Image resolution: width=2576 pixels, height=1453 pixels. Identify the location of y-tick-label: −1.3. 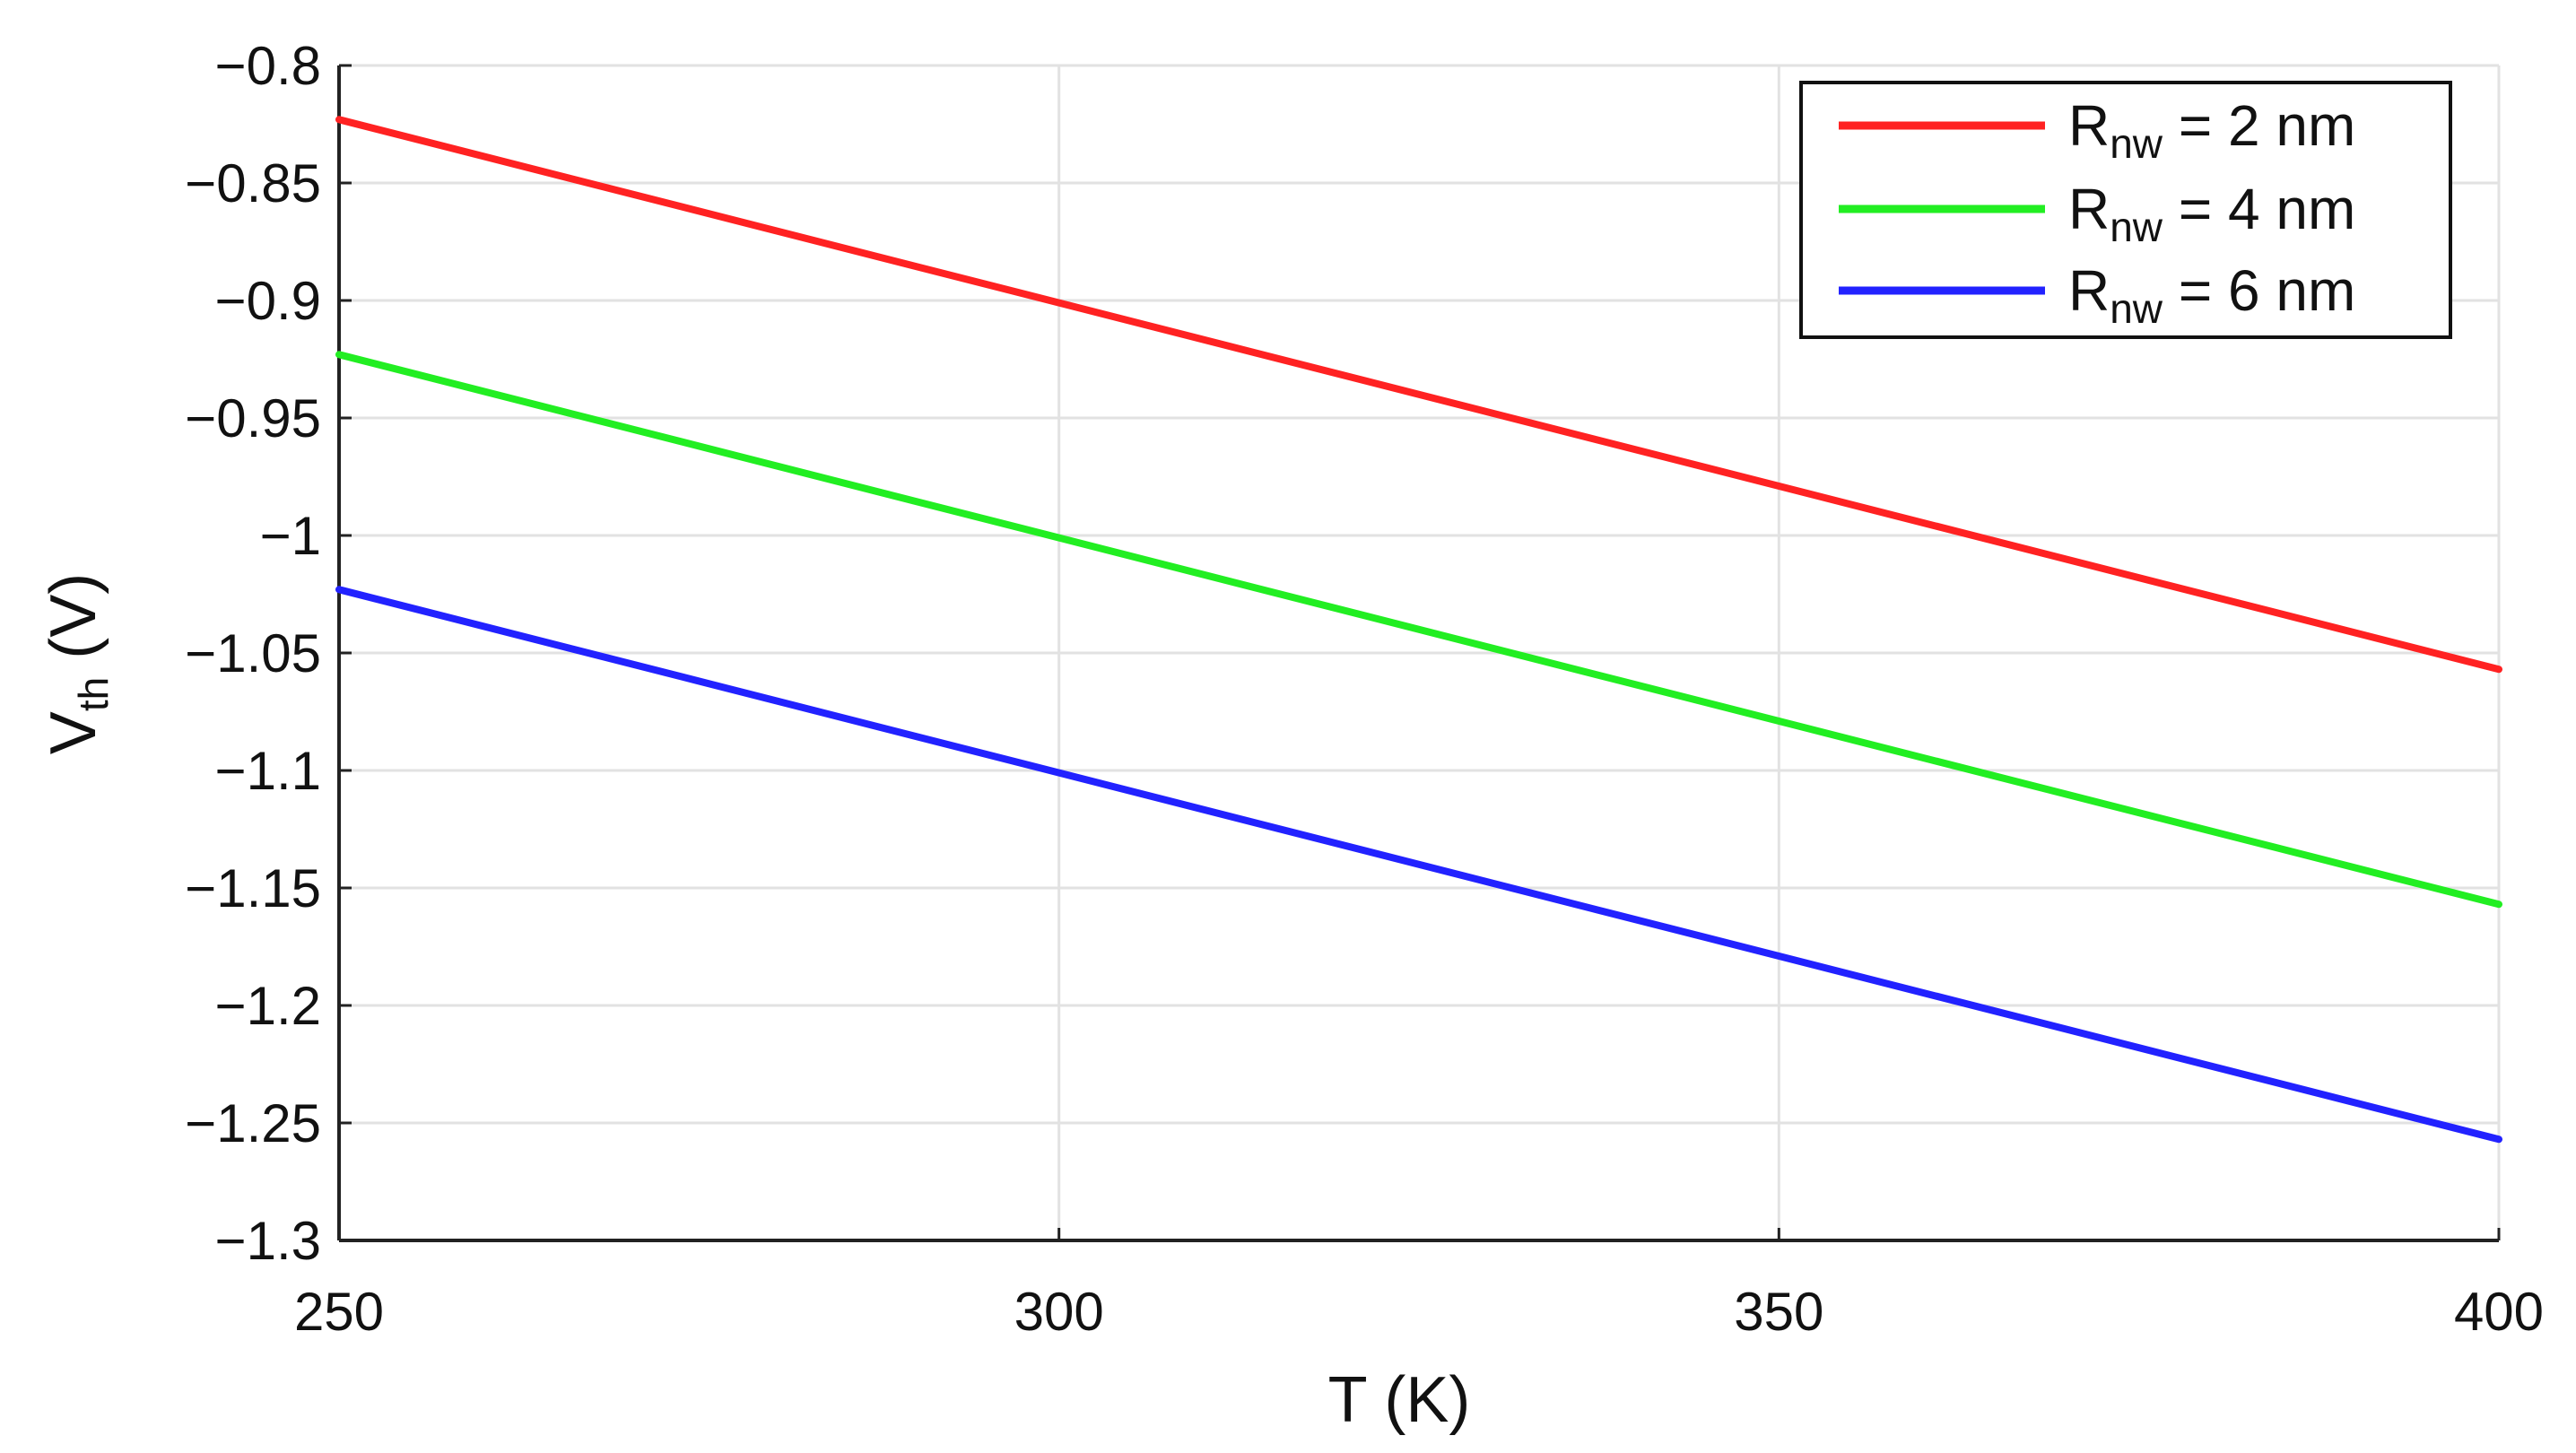
(268, 1241).